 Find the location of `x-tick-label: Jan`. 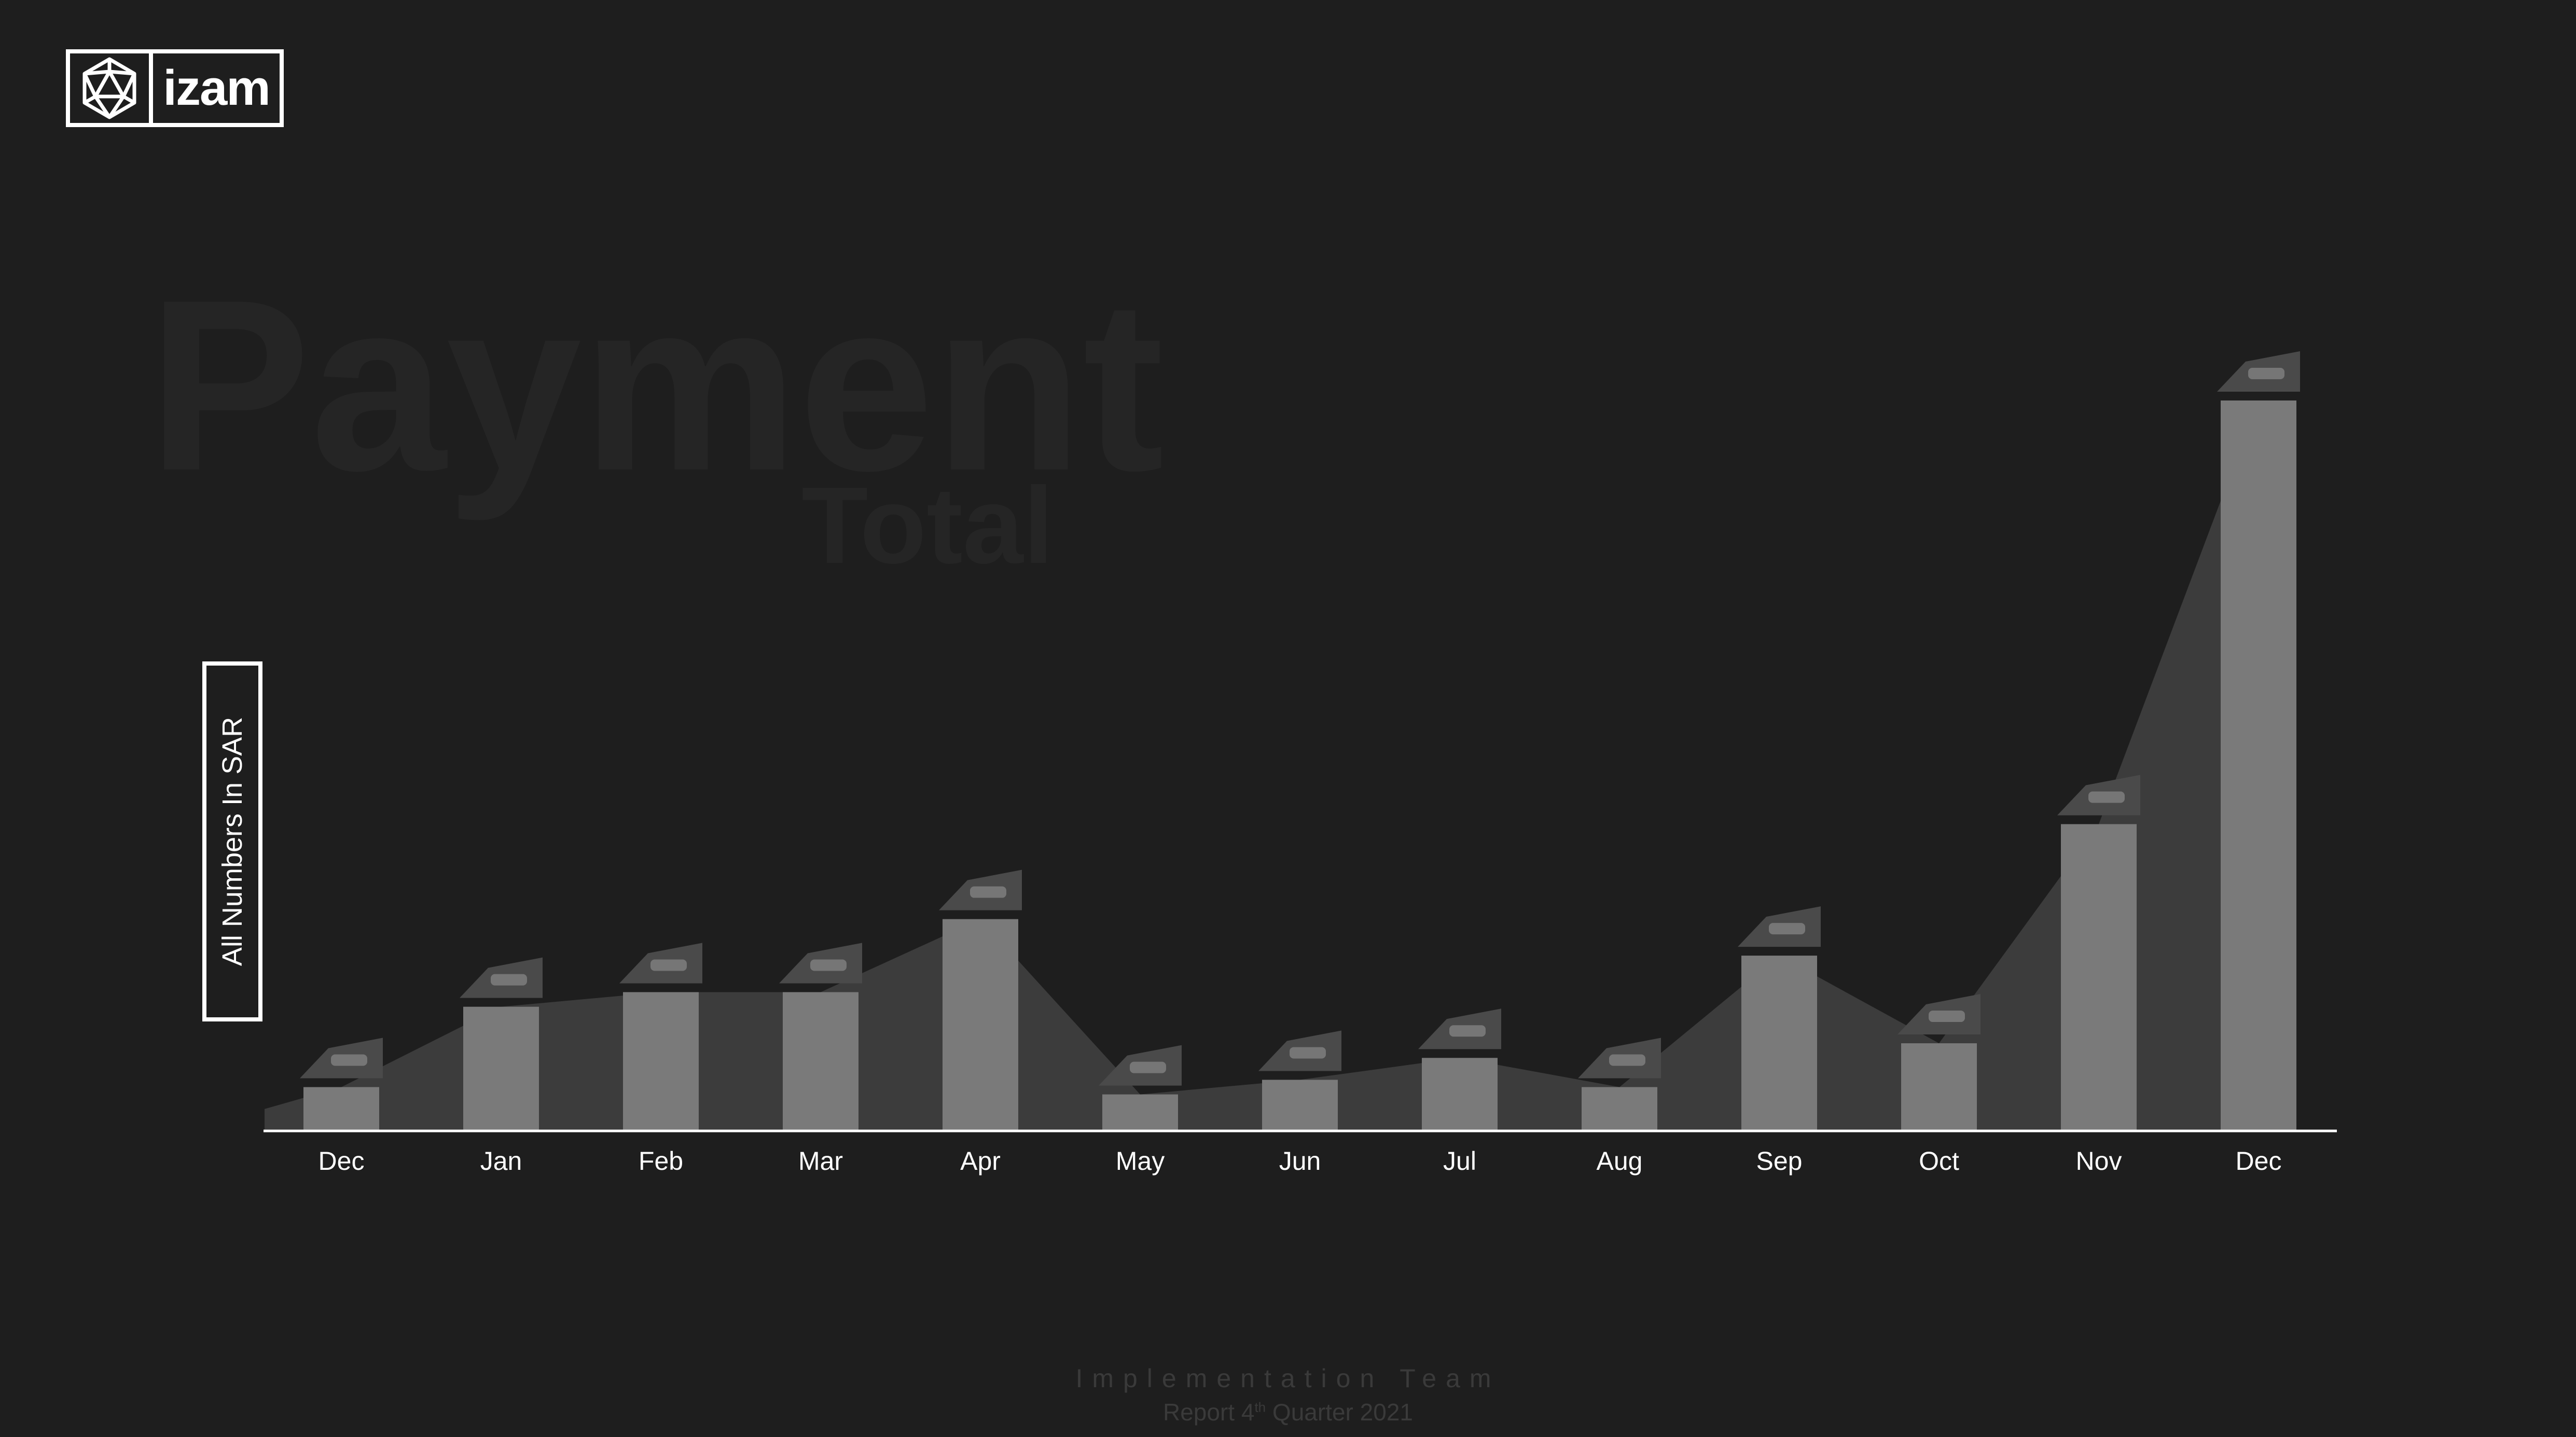

x-tick-label: Jan is located at coordinates (501, 1161).